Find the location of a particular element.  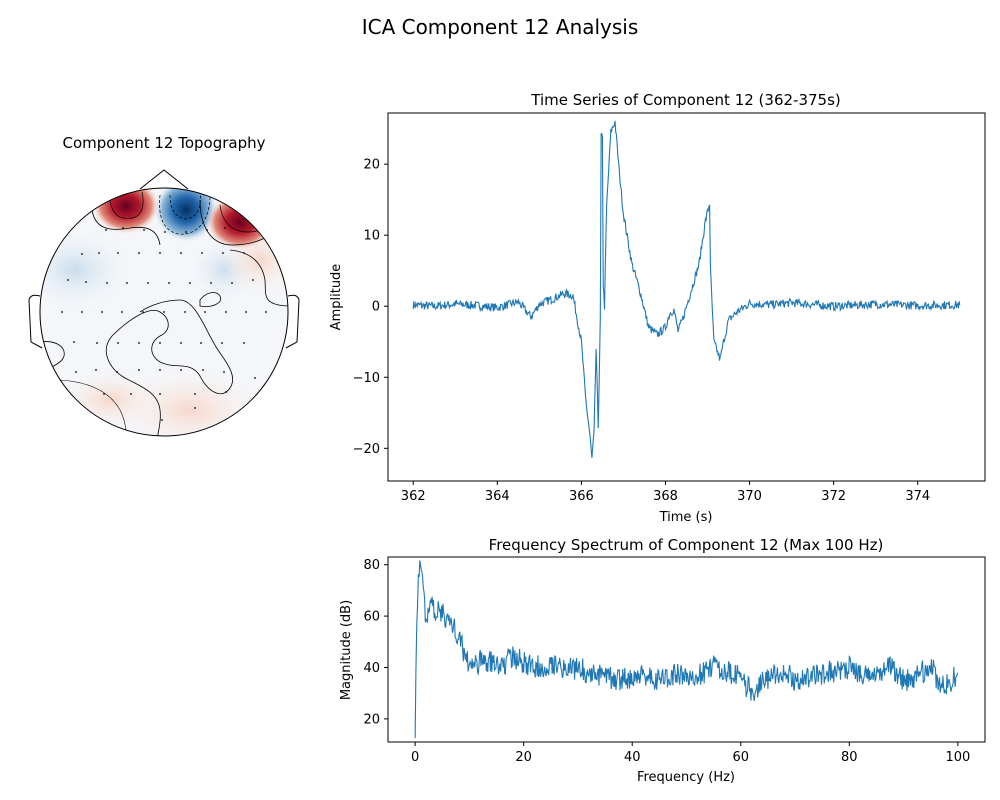

y-tick-label: 40 is located at coordinates (371, 668).